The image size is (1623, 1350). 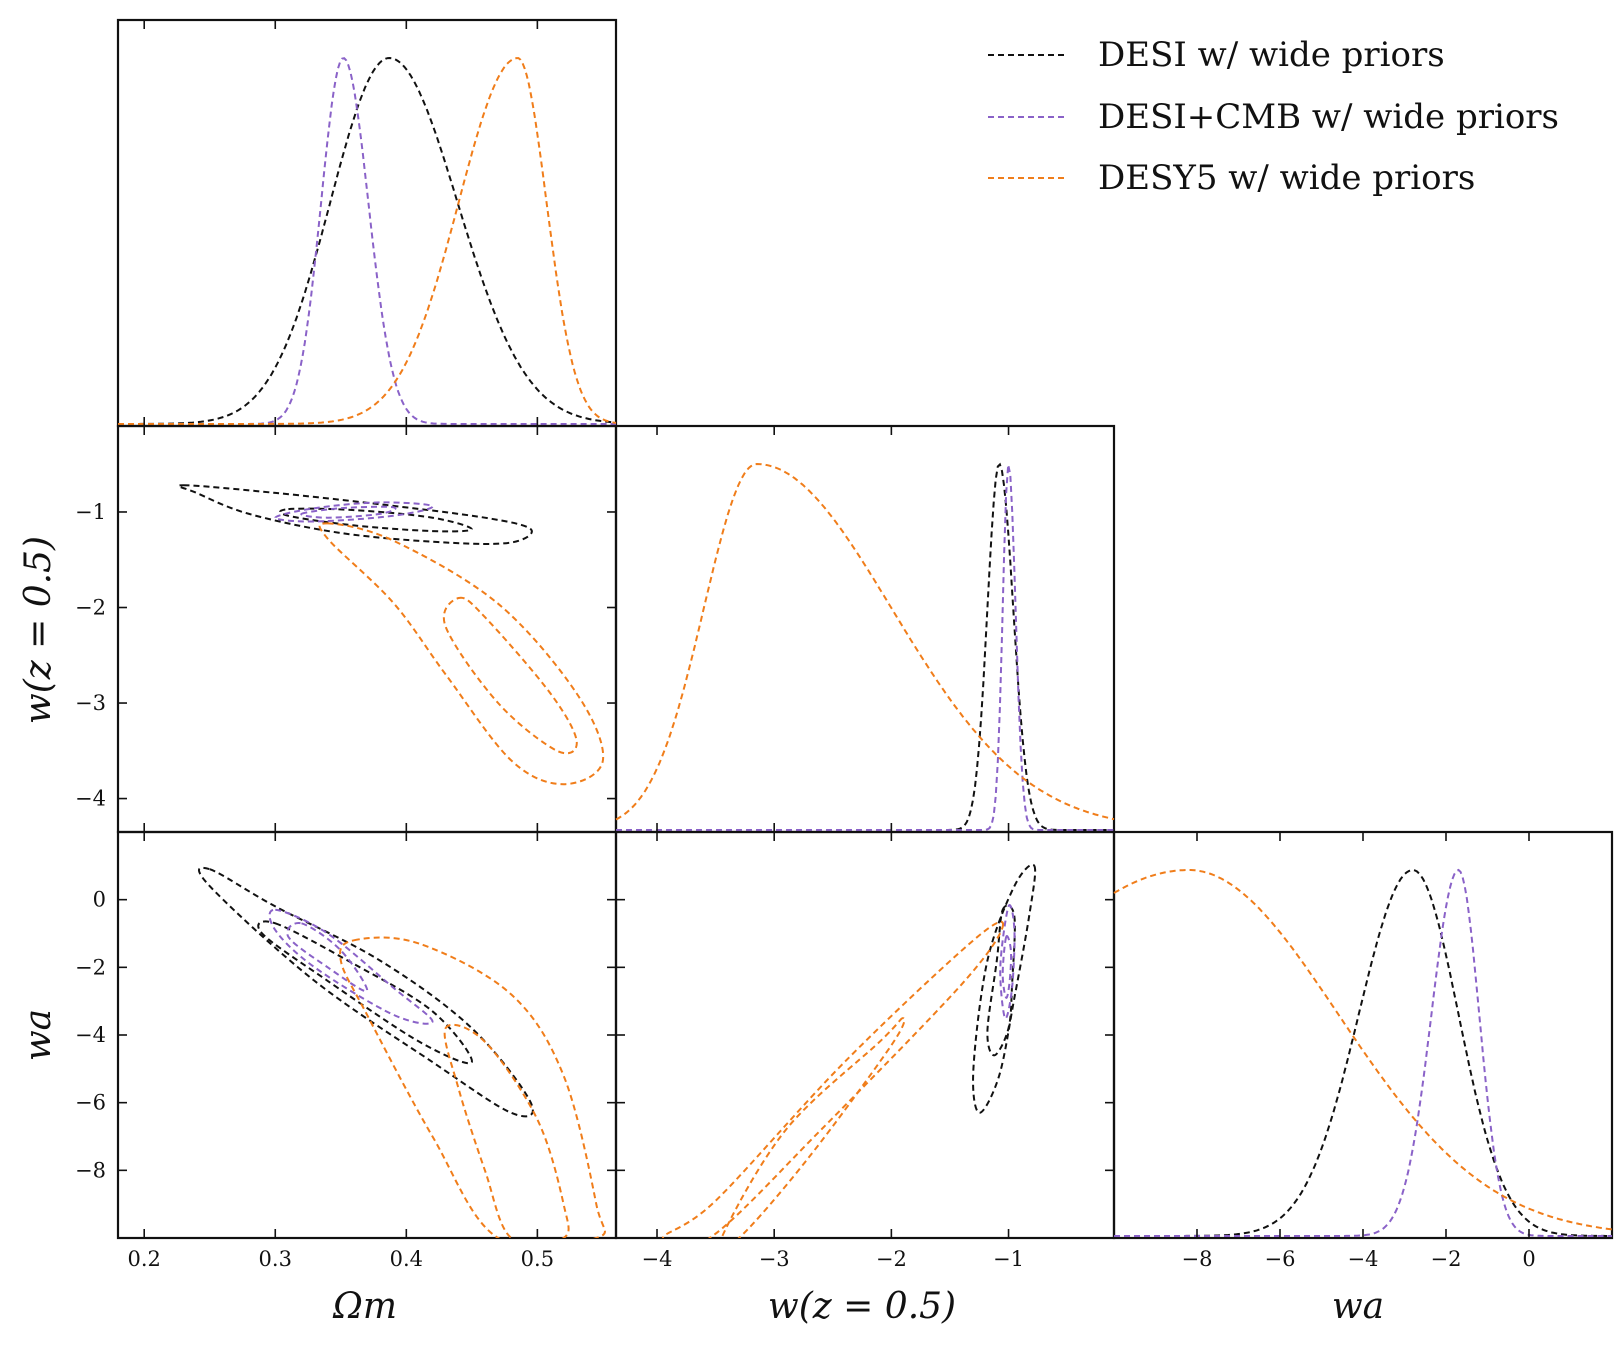 I want to click on x-tick-label: 0, so click(x=1528, y=1259).